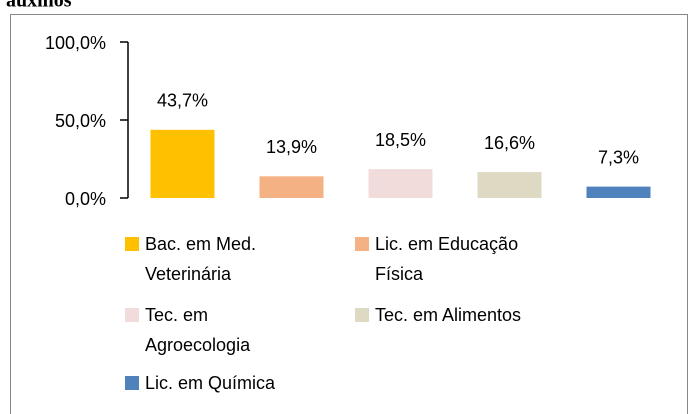 The width and height of the screenshot is (689, 414). Describe the element at coordinates (85, 199) in the screenshot. I see `y-tick-label: 0,0%` at that location.